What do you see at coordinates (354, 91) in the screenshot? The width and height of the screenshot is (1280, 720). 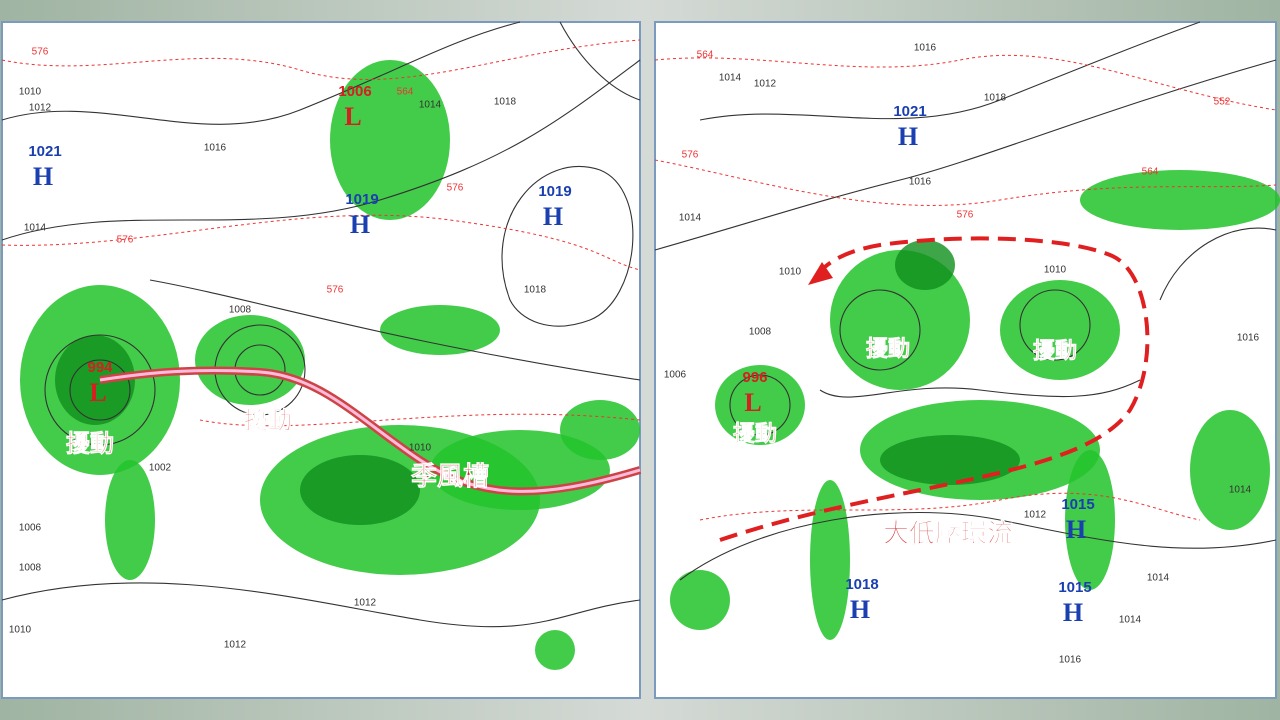 I see `pressure-label: 1006` at bounding box center [354, 91].